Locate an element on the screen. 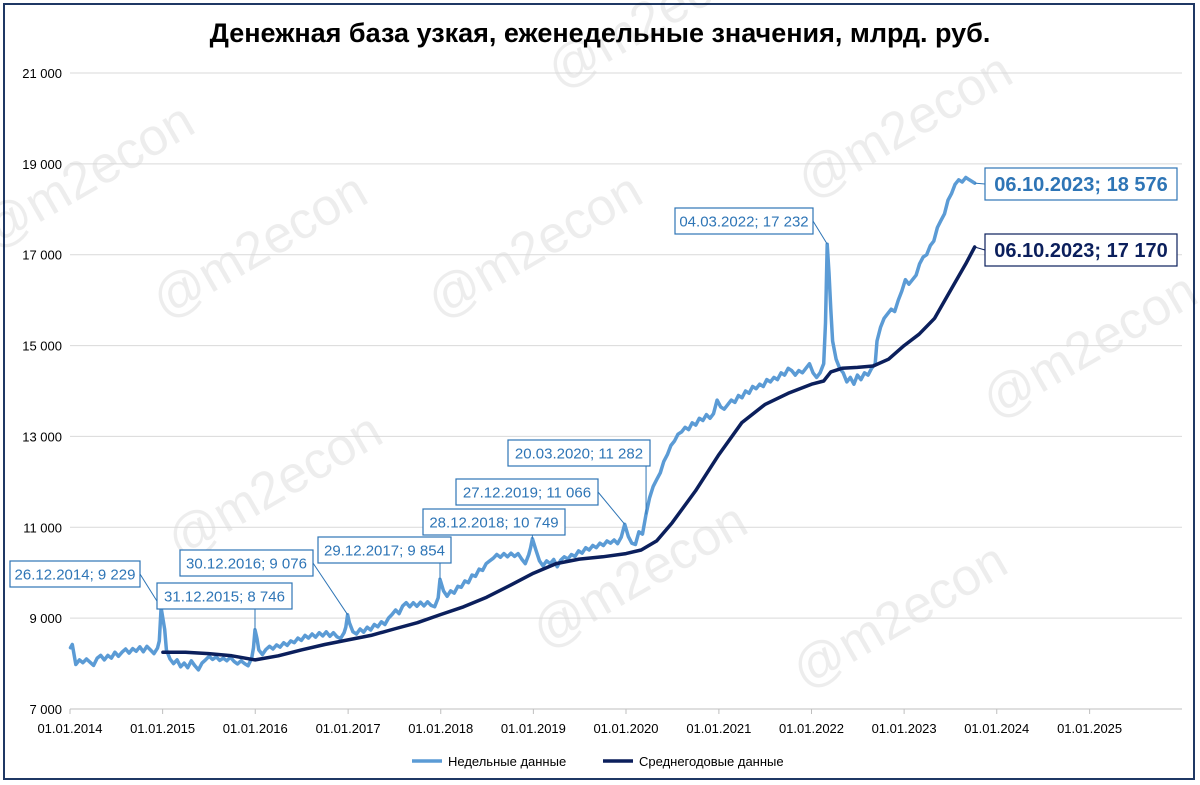 Image resolution: width=1200 pixels, height=785 pixels. annotation-label: 06.10.2023; 17 170 is located at coordinates (1081, 251).